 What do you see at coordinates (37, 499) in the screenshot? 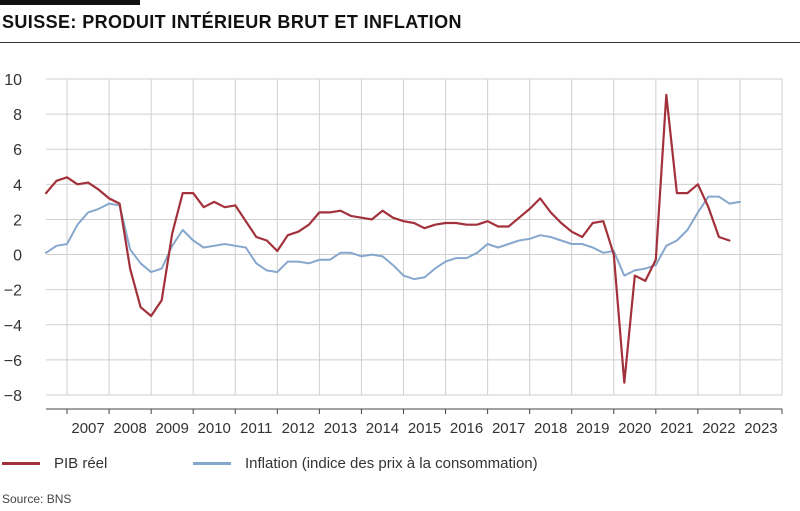
I see `source-note: Source: BNS` at bounding box center [37, 499].